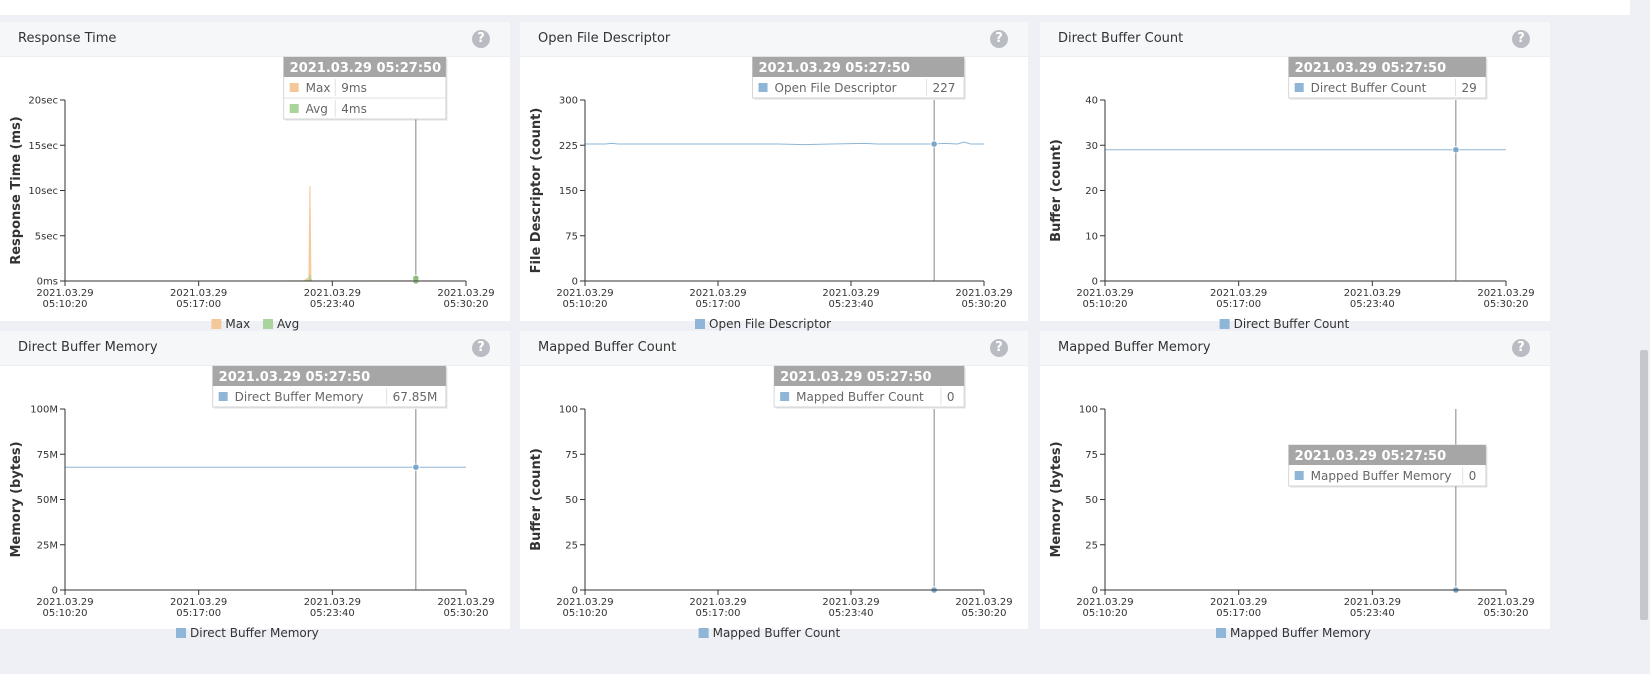  I want to click on y-axis-label: Response Time (ms), so click(16, 190).